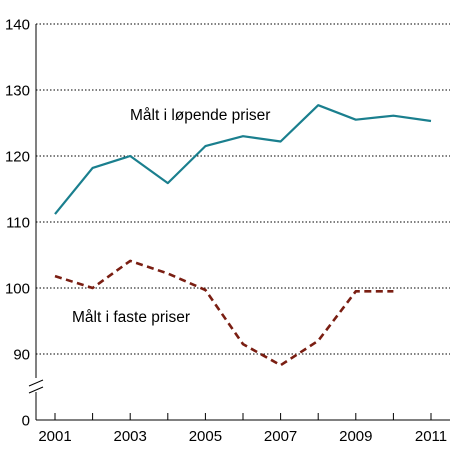  Describe the element at coordinates (26, 421) in the screenshot. I see `y-tick-label: 0` at that location.